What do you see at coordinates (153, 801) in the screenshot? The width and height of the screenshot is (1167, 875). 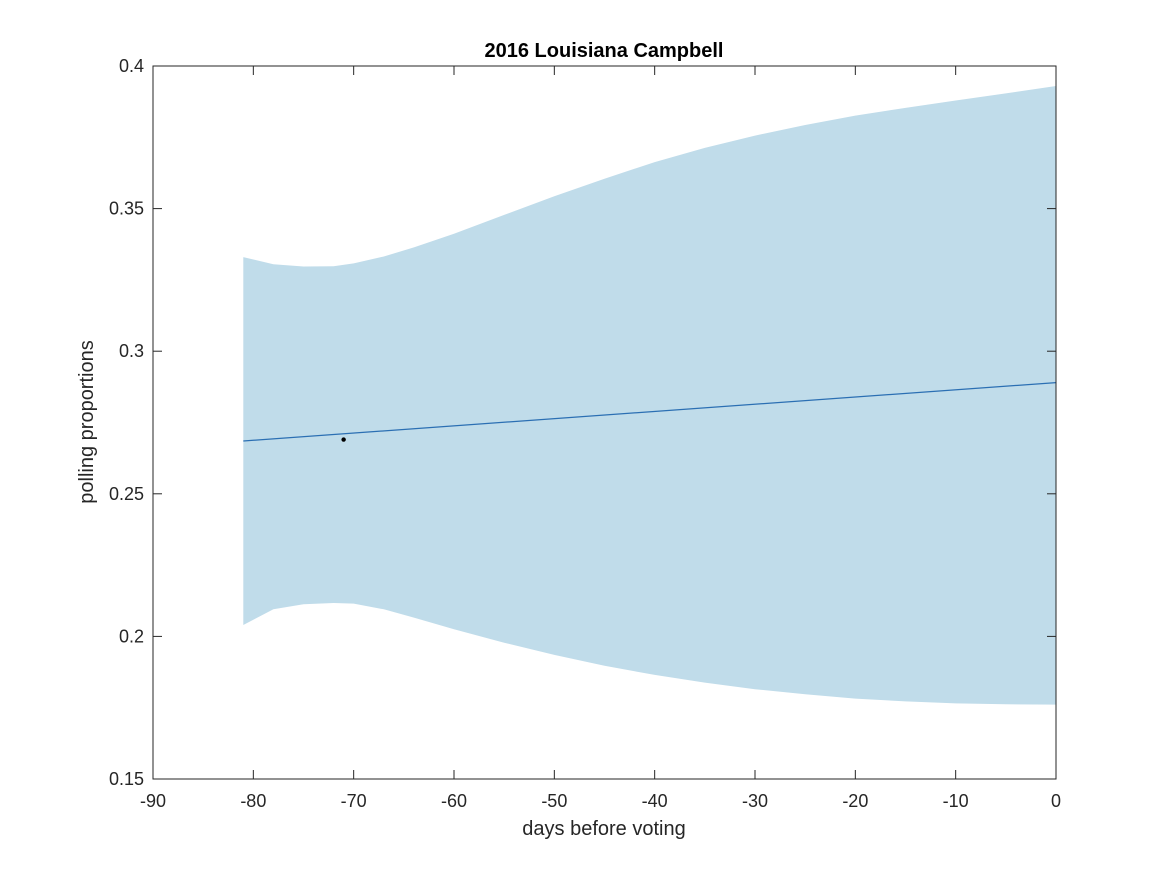 I see `x-tick-label: -90` at bounding box center [153, 801].